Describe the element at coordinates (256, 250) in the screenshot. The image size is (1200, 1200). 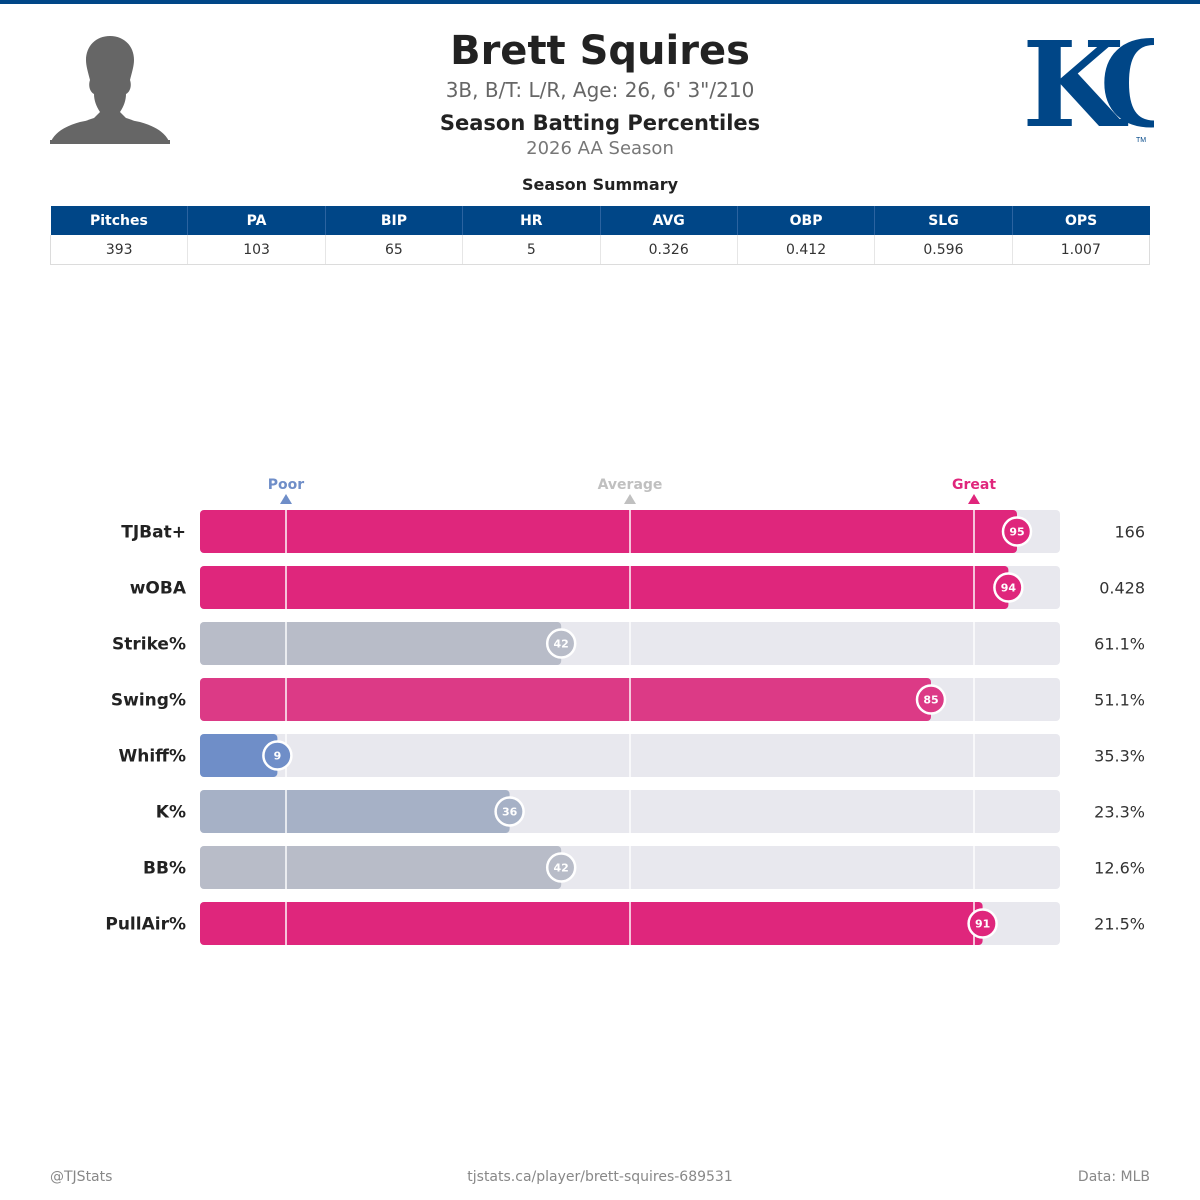
I see `summary-value-cell: 103` at that location.